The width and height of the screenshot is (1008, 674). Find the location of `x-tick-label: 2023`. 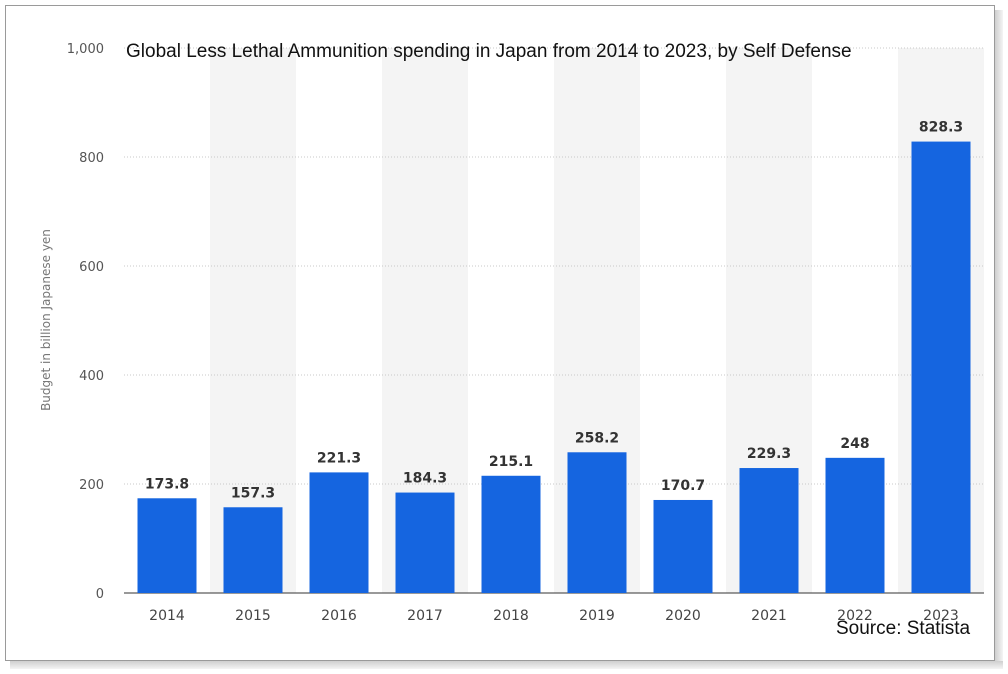

x-tick-label: 2023 is located at coordinates (941, 616).